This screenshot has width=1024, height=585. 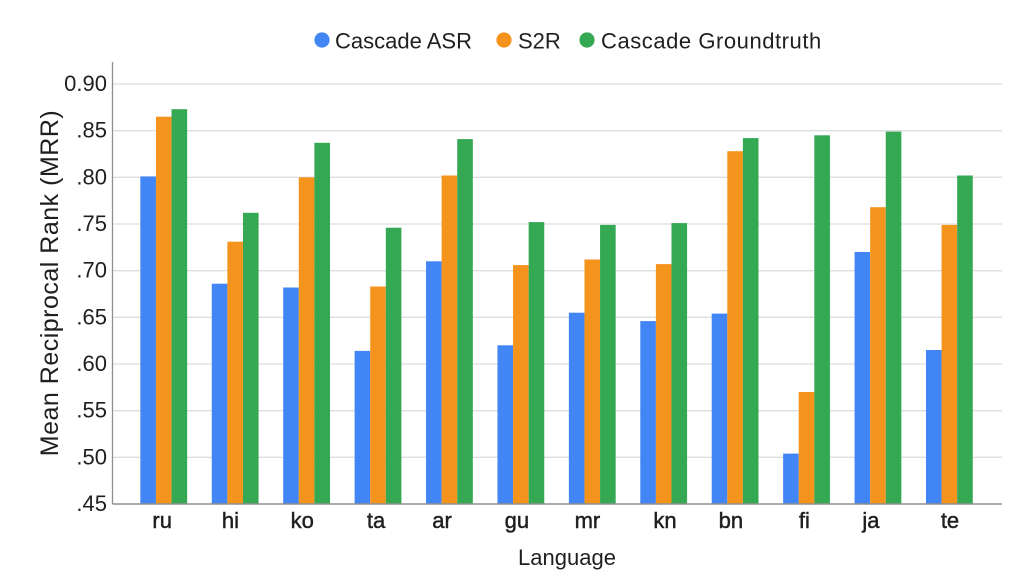 What do you see at coordinates (664, 520) in the screenshot?
I see `svg-text: kn` at bounding box center [664, 520].